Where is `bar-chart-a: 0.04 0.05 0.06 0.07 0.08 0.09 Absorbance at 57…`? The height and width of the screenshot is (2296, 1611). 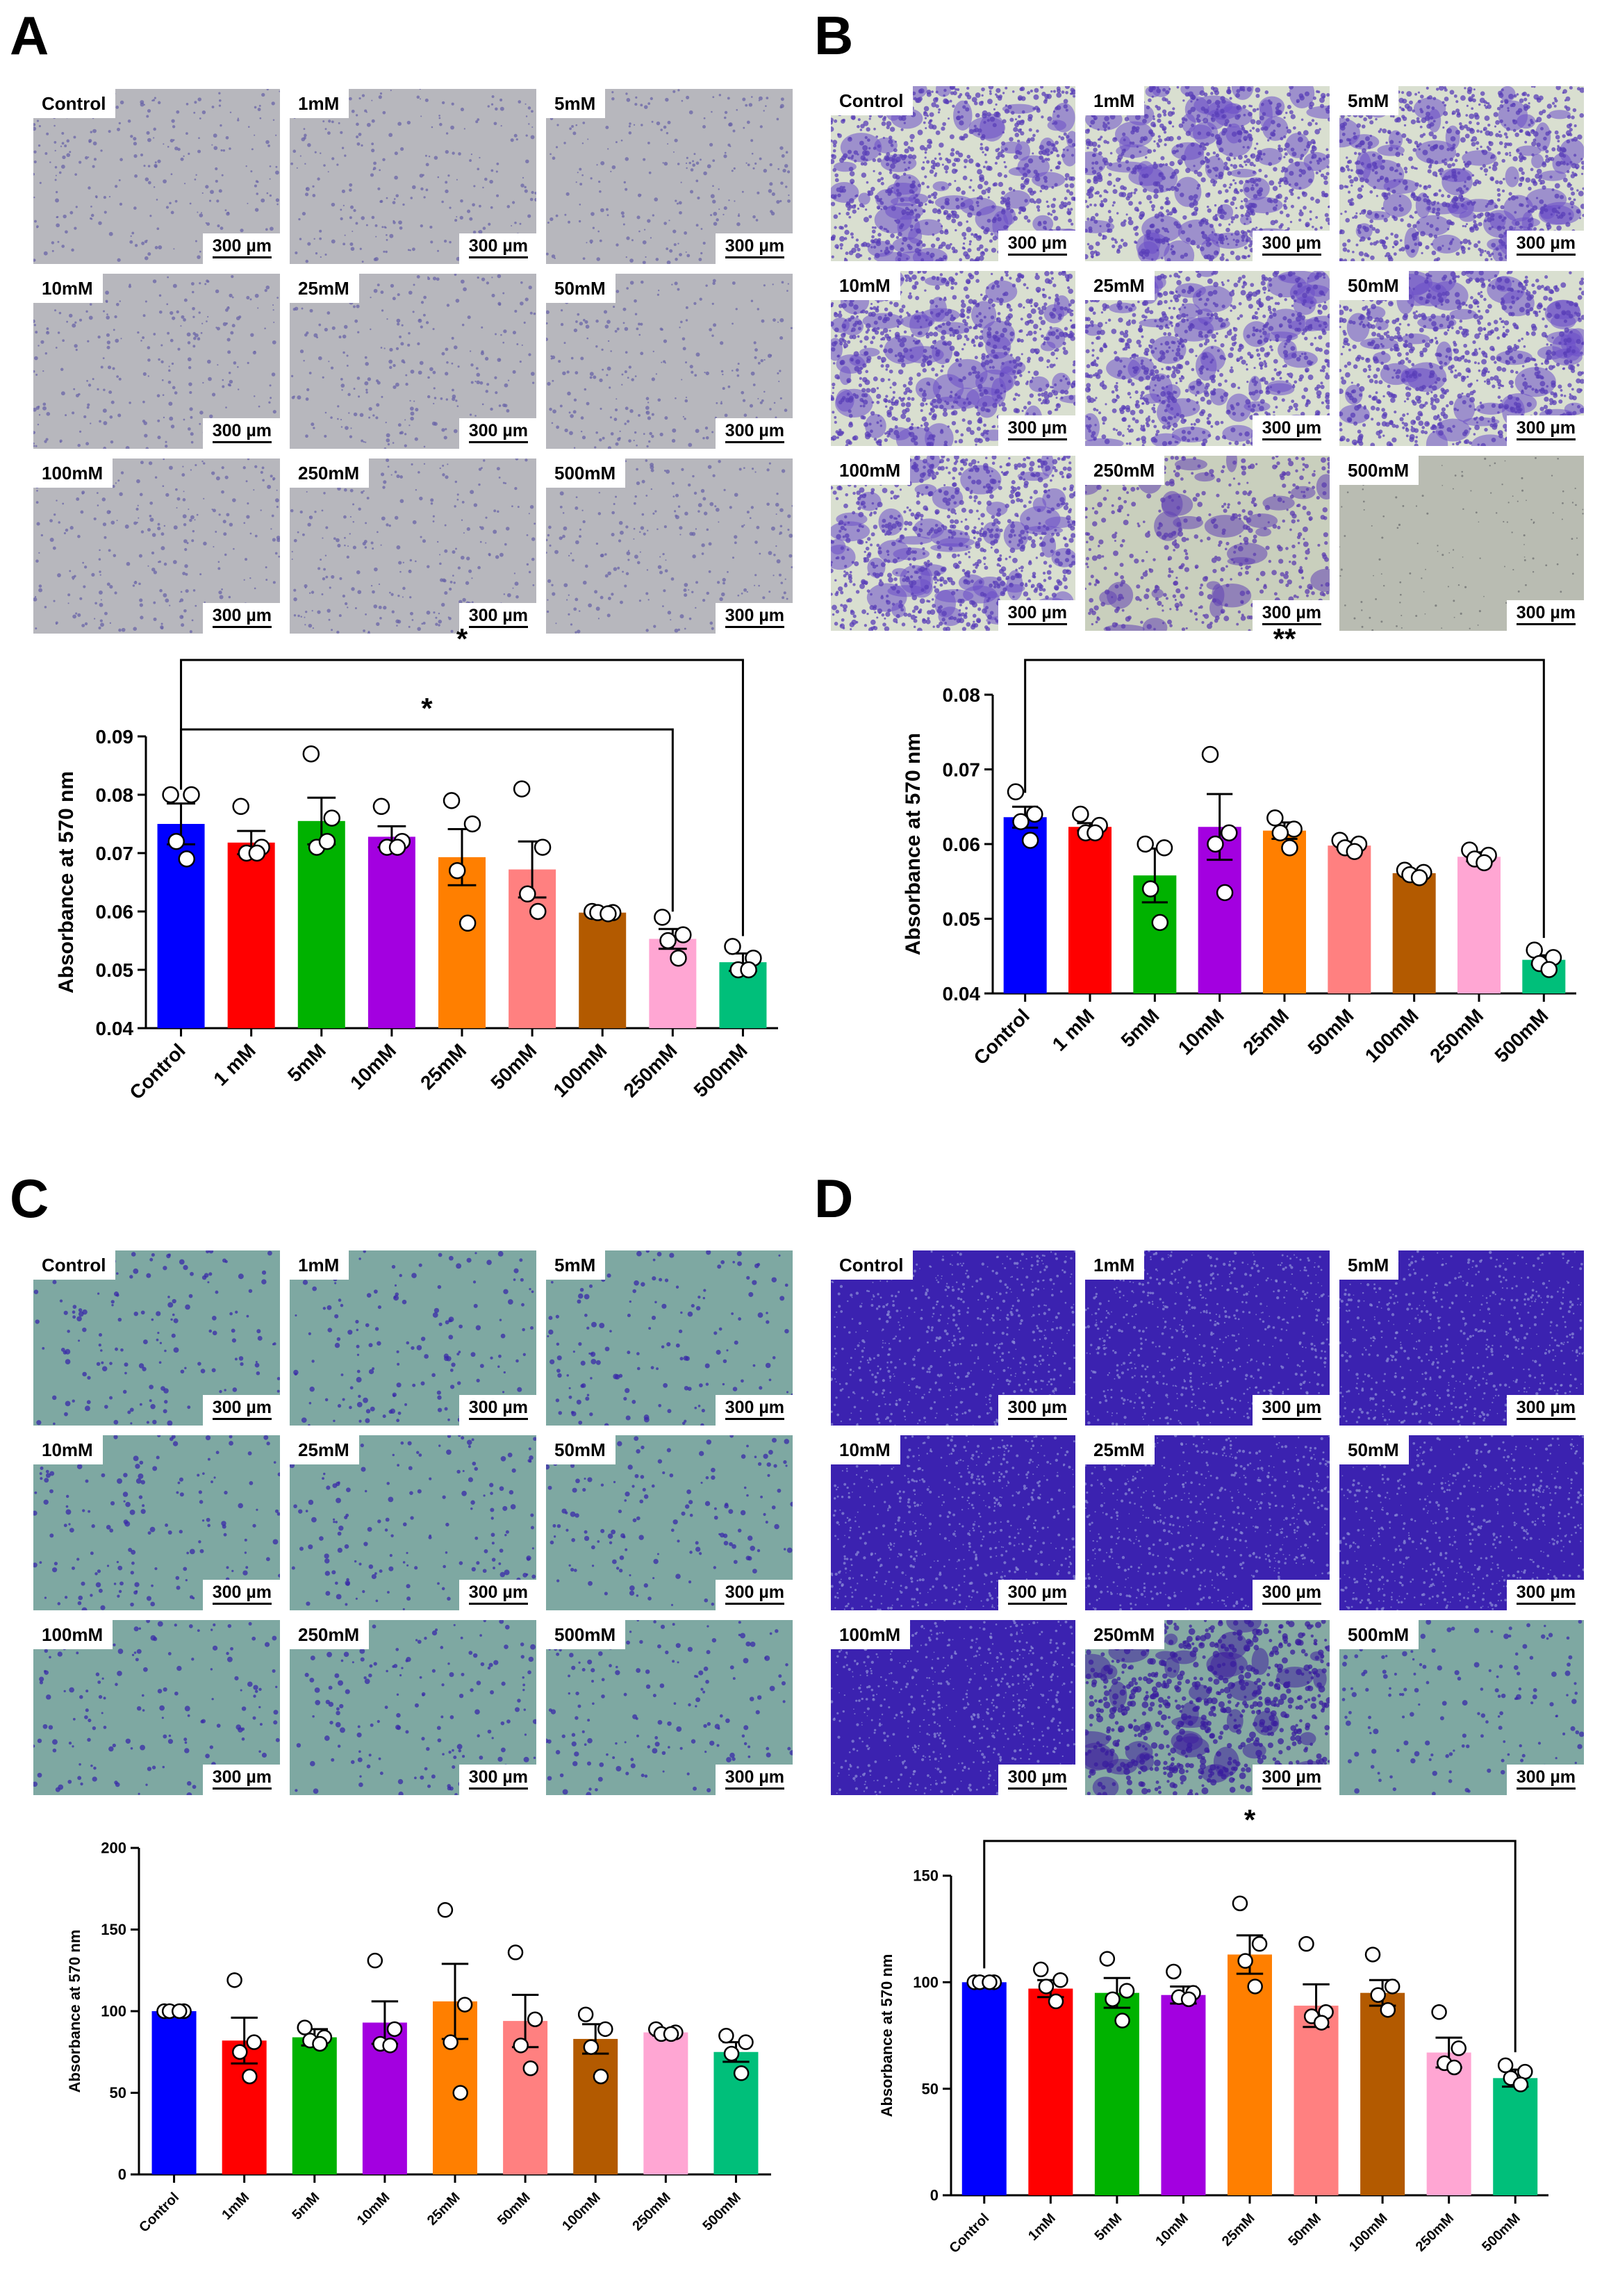 bar-chart-a: 0.04 0.05 0.06 0.07 0.08 0.09 Absorbance at 57… is located at coordinates (416, 863).